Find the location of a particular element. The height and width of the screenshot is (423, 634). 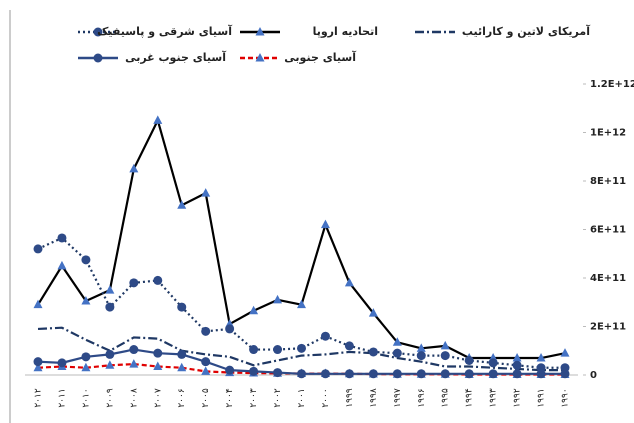

x-tick-label: ۲۰۰۸ is located at coordinates (134, 398).